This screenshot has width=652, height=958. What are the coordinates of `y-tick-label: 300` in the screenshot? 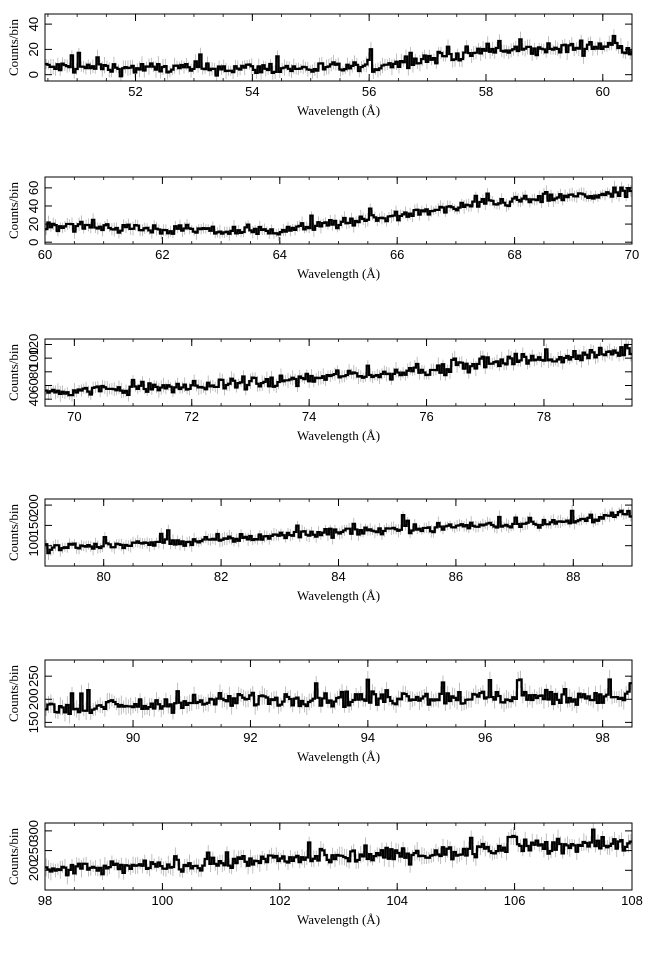 It's located at (33, 831).